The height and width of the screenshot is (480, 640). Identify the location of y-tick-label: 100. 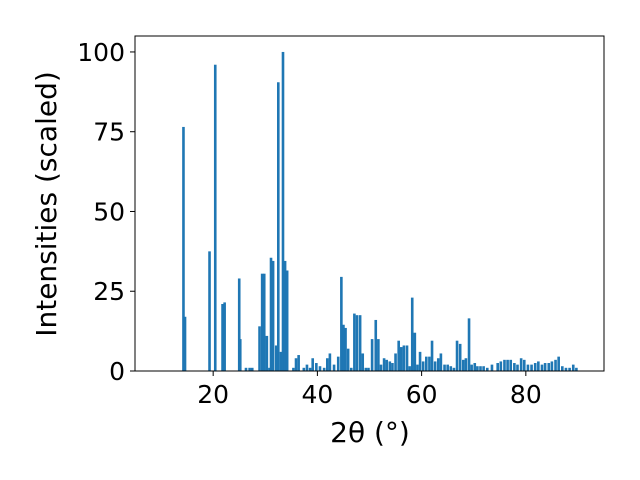
(101, 52).